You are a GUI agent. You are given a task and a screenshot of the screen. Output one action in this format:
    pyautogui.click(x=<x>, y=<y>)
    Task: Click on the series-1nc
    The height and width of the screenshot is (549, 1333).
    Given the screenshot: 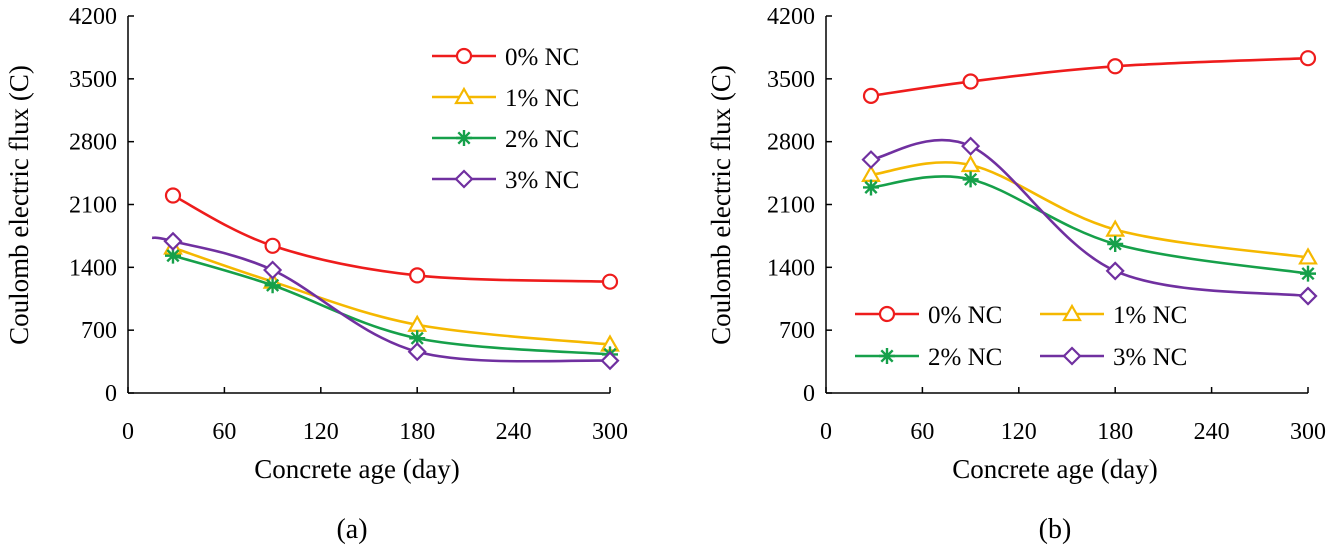 What is the action you would take?
    pyautogui.click(x=1089, y=209)
    